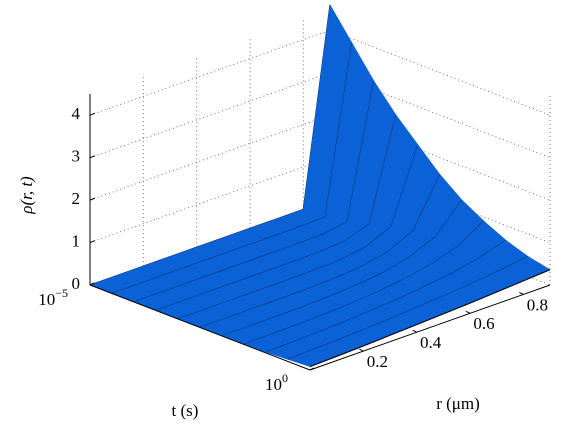  I want to click on r-axis, so click(430, 327).